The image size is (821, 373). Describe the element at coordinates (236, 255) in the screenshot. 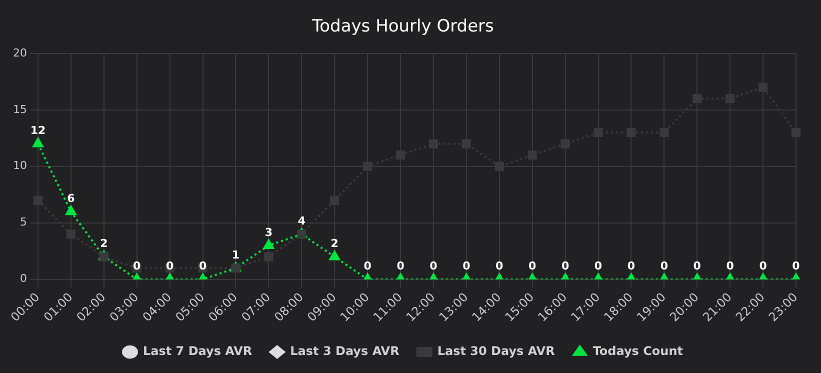

I see `data-label: 1` at that location.